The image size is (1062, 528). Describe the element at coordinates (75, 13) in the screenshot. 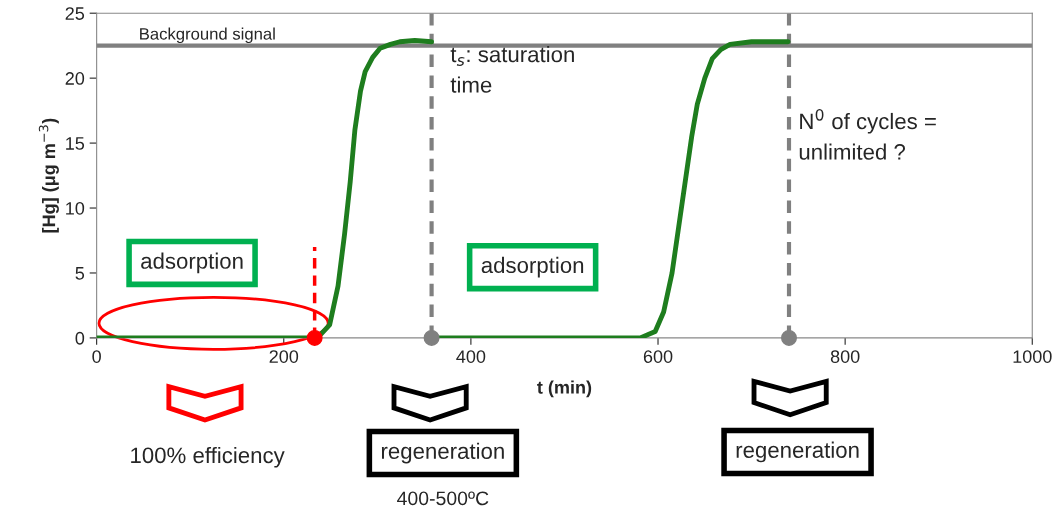

I see `y-tick-label: 25` at that location.